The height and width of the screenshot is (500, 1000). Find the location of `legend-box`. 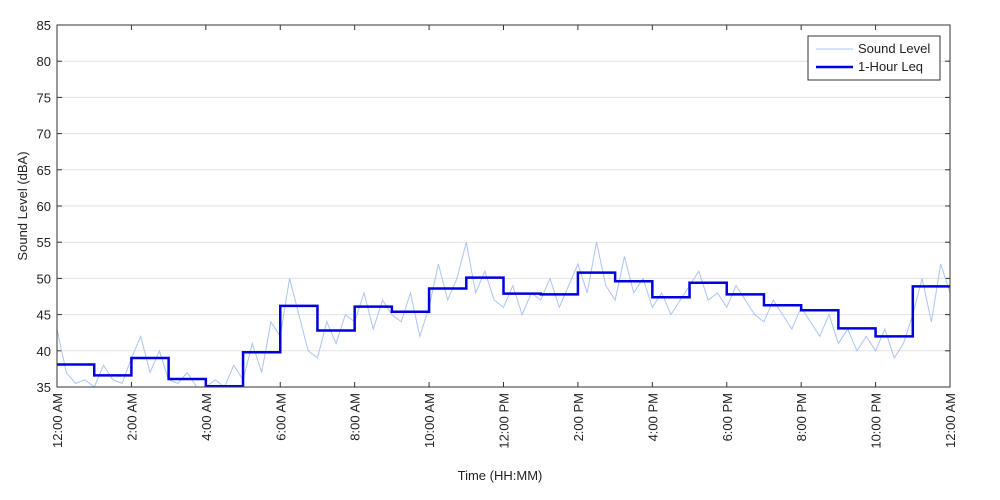

legend-box is located at coordinates (874, 58).